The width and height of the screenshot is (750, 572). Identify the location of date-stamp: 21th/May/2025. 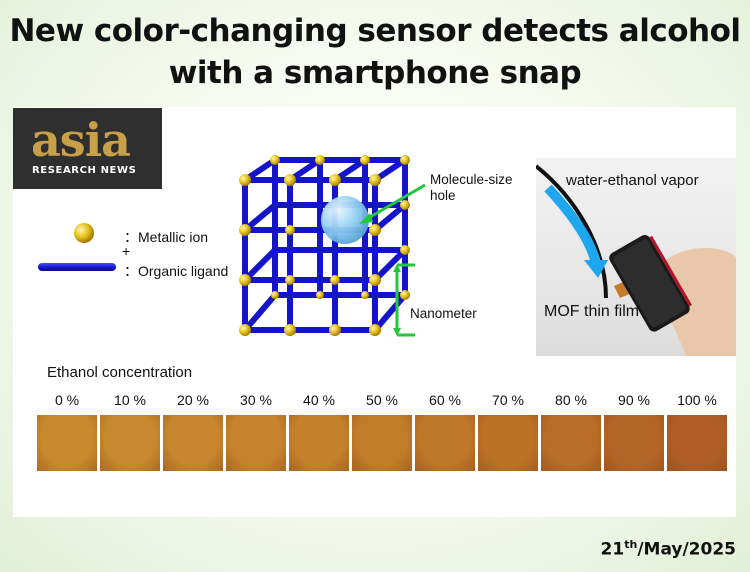
(668, 549).